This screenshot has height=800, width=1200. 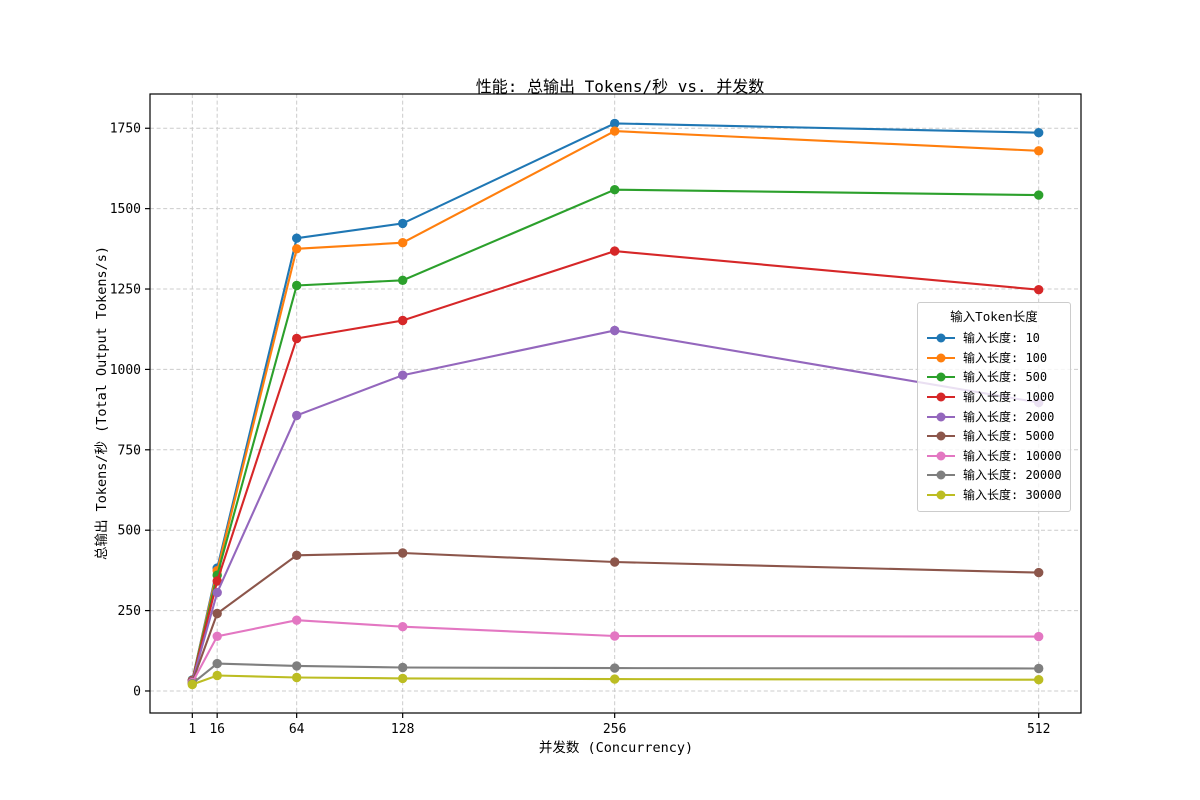 I want to click on y-tick-label: 1250, so click(x=125, y=290).